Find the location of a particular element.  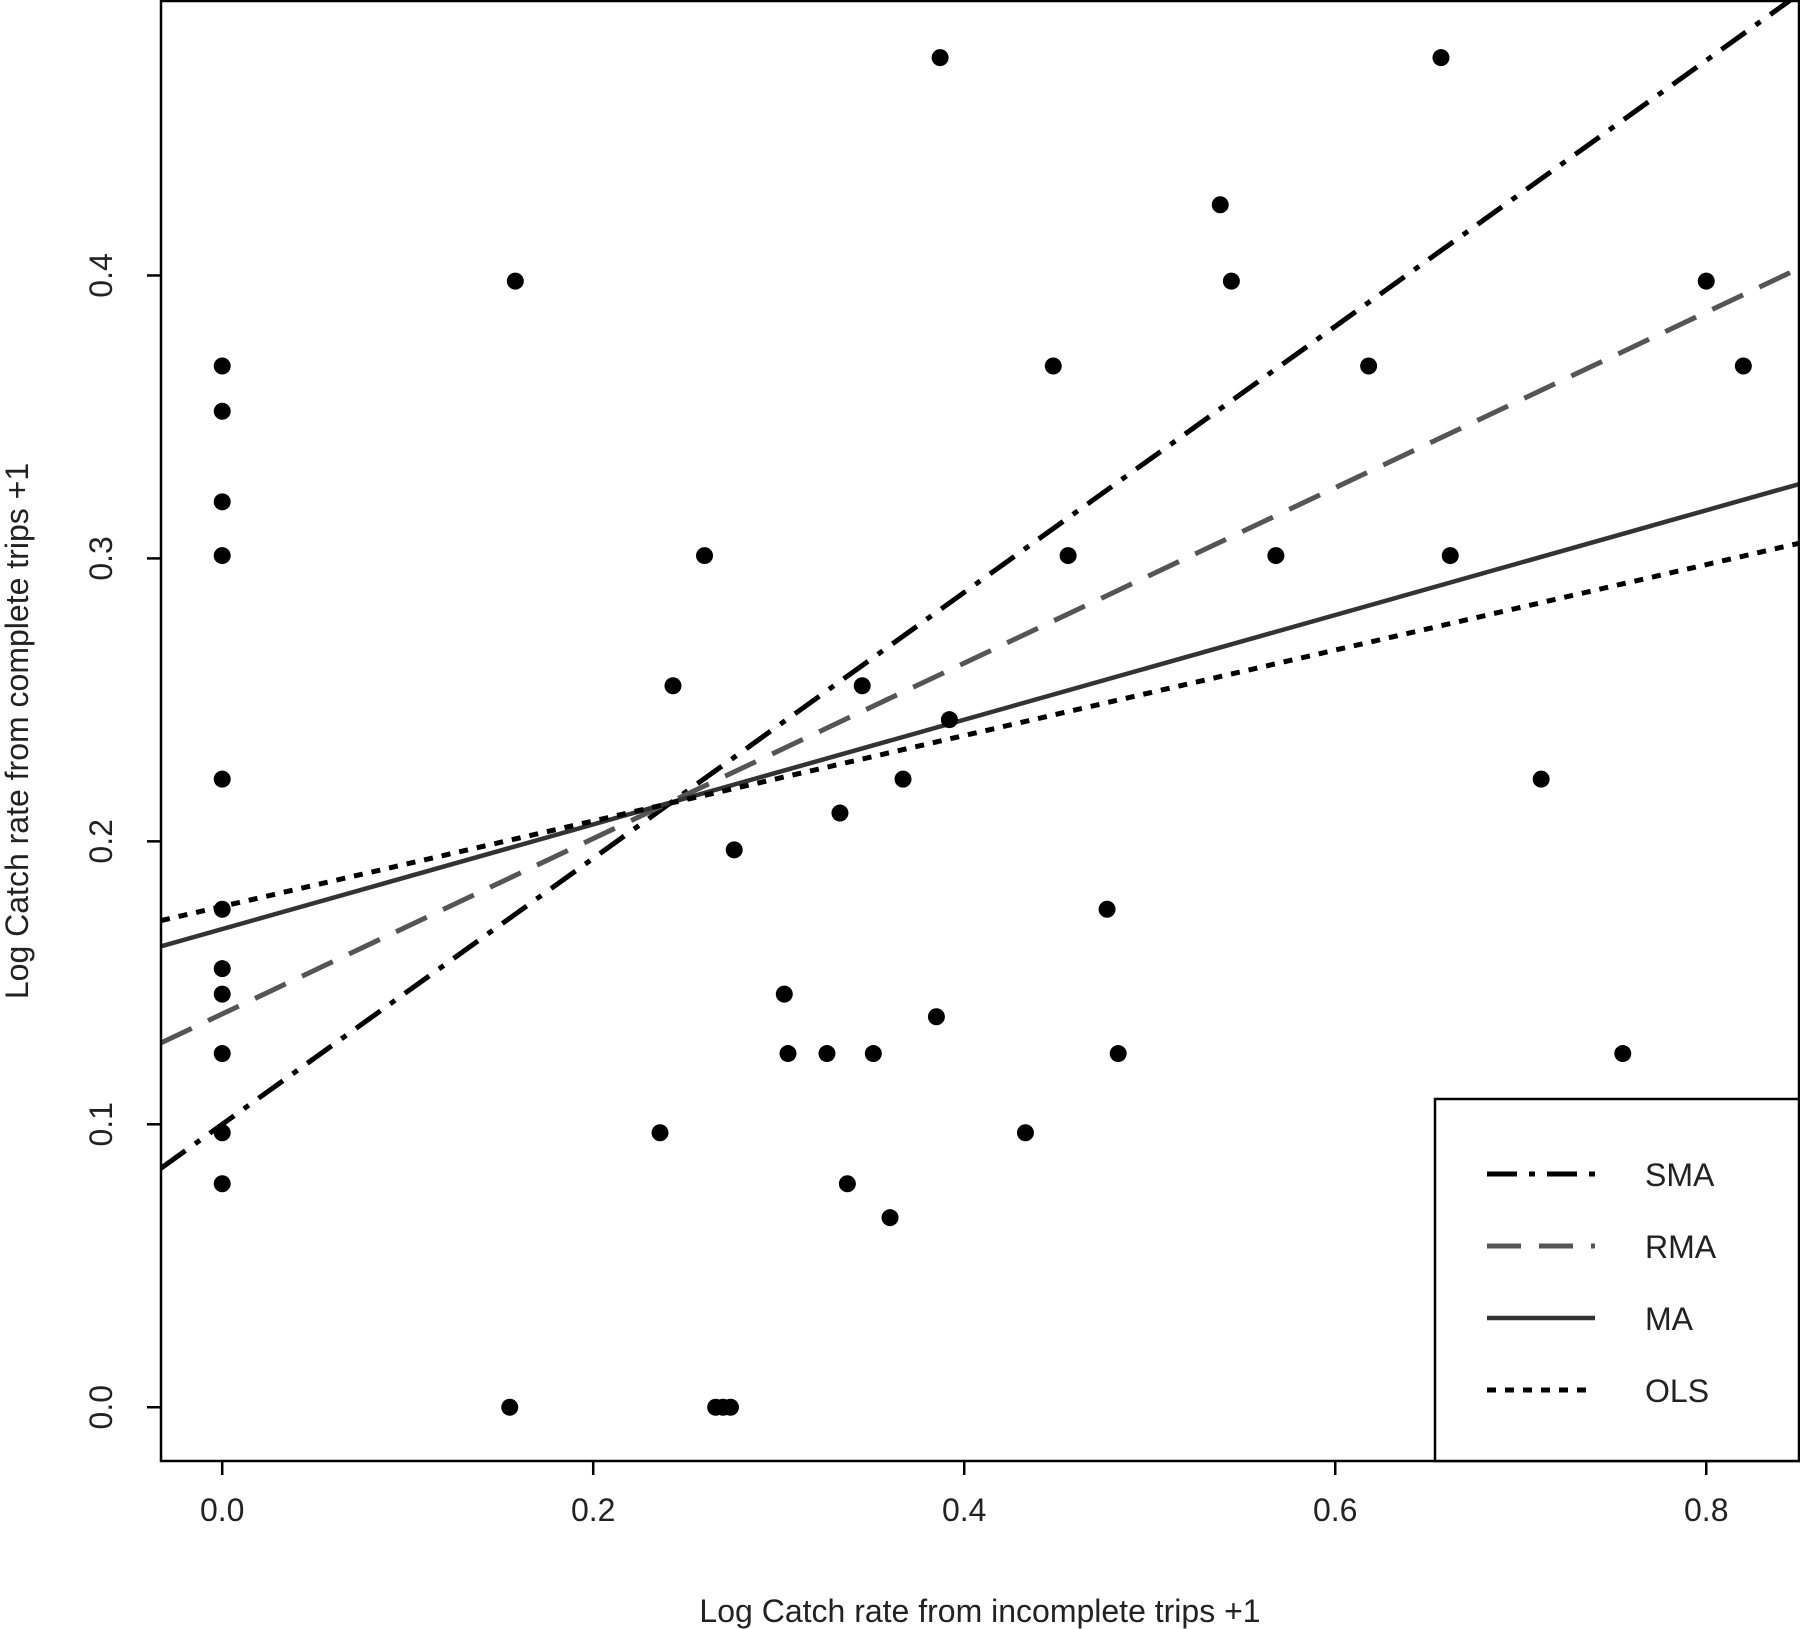

x-axis-title: Log Catch rate from incomplete trips +1 is located at coordinates (979, 1611).